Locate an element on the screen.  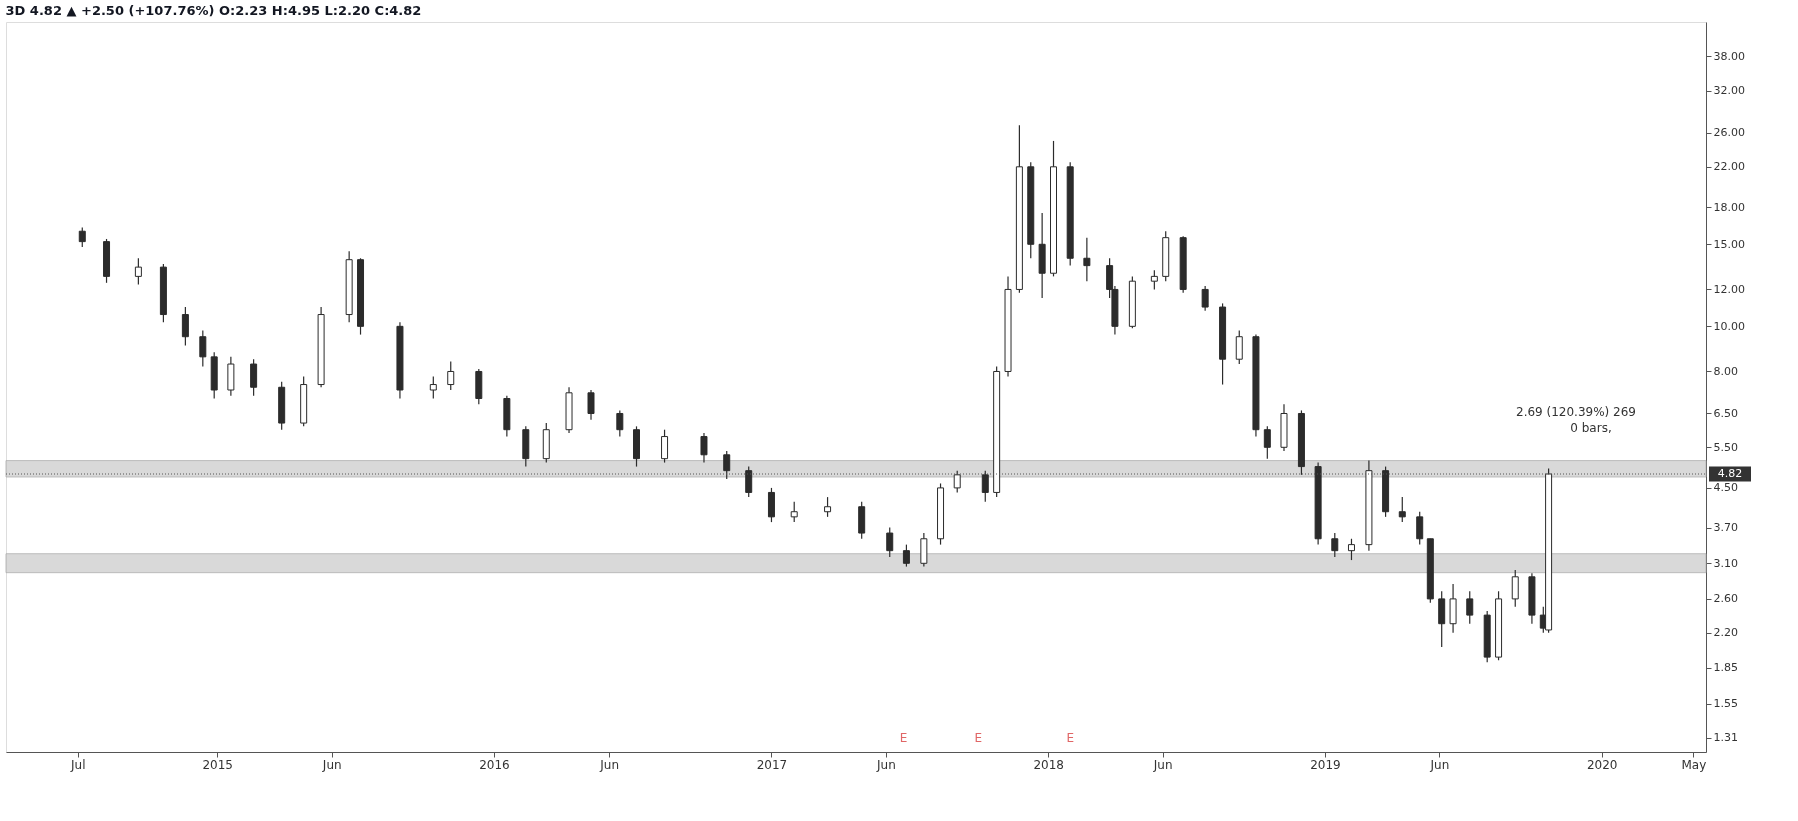
y-tick-label: 38.00 is located at coordinates (1729, 56).